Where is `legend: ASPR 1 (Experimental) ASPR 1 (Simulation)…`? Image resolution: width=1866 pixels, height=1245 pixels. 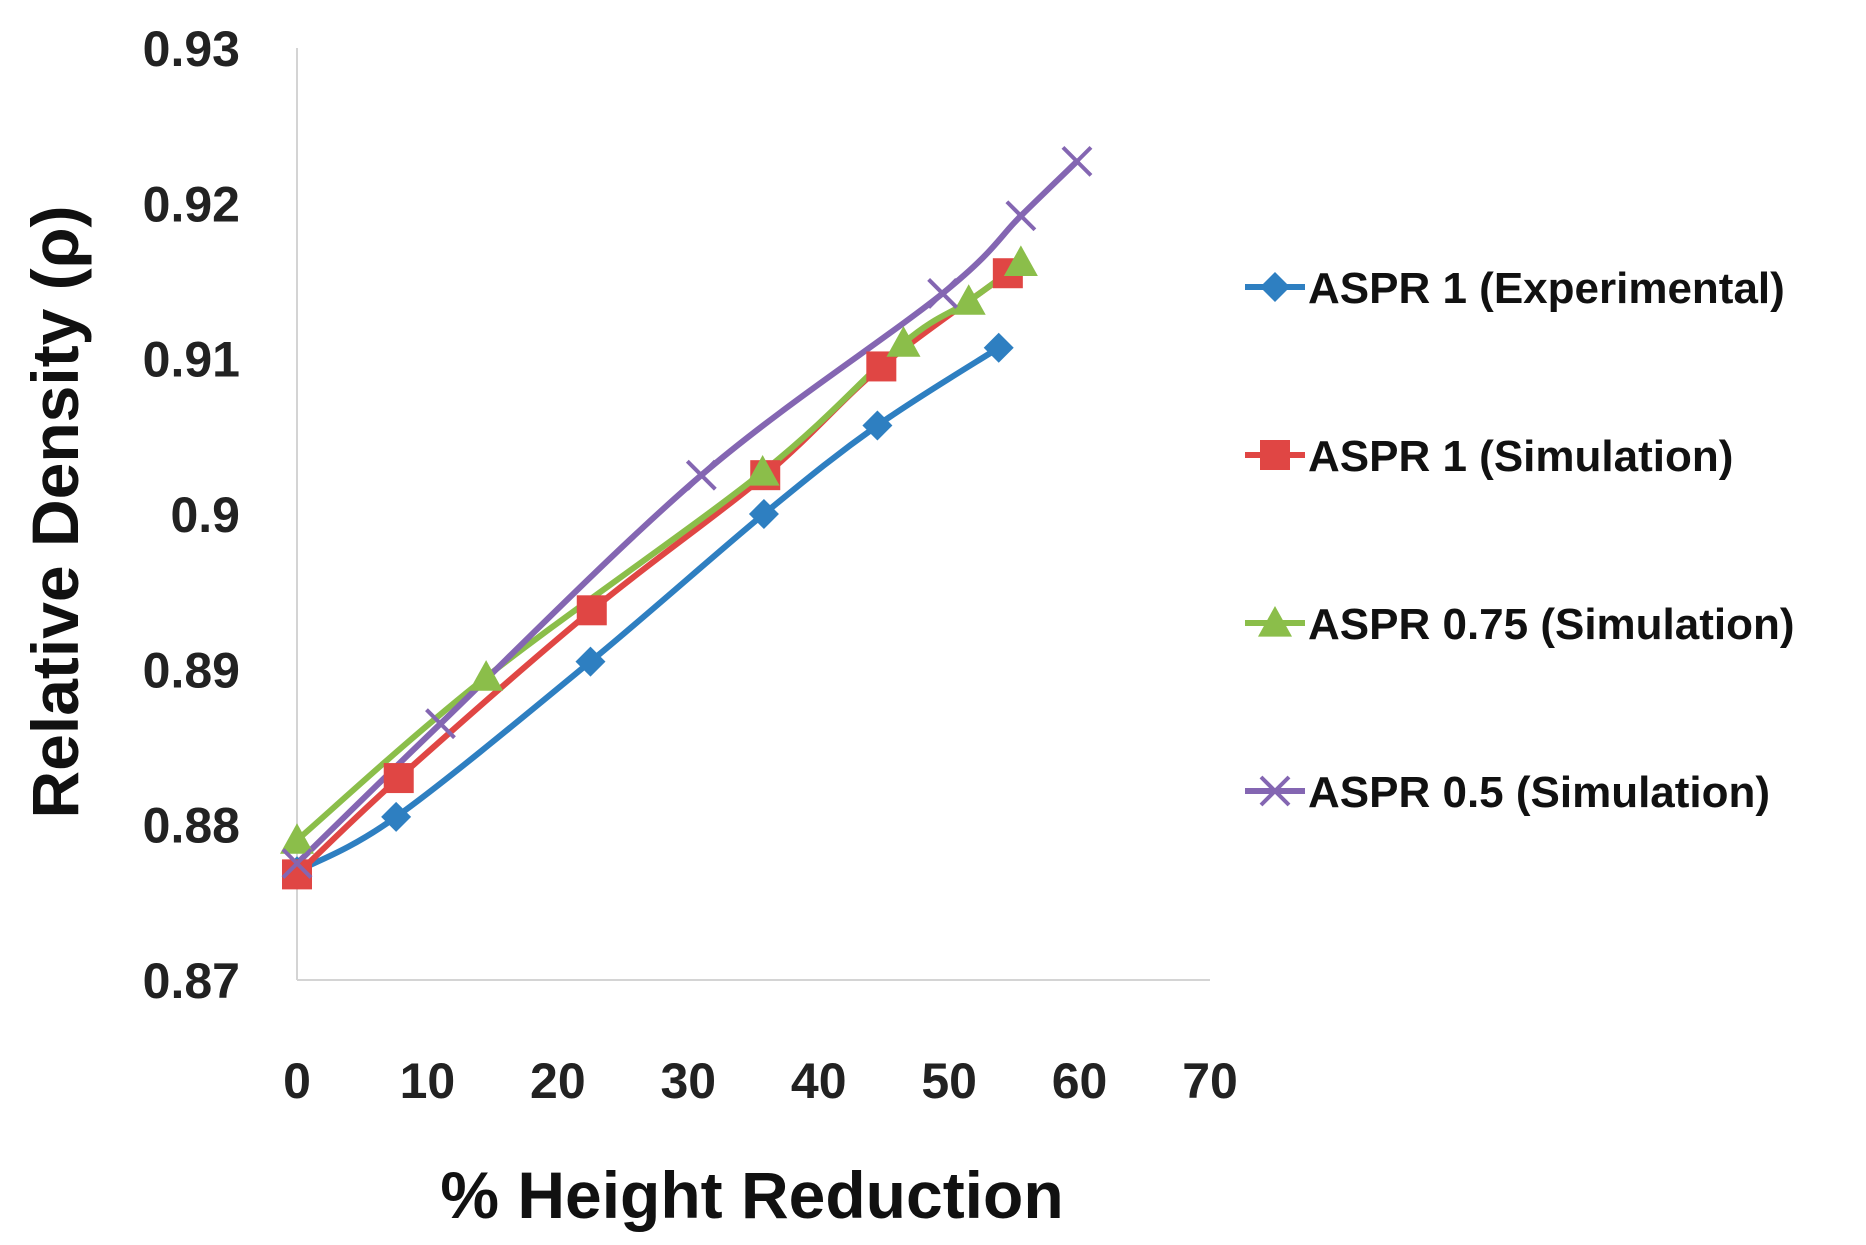 legend: ASPR 1 (Experimental) ASPR 1 (Simulation)… is located at coordinates (1520, 540).